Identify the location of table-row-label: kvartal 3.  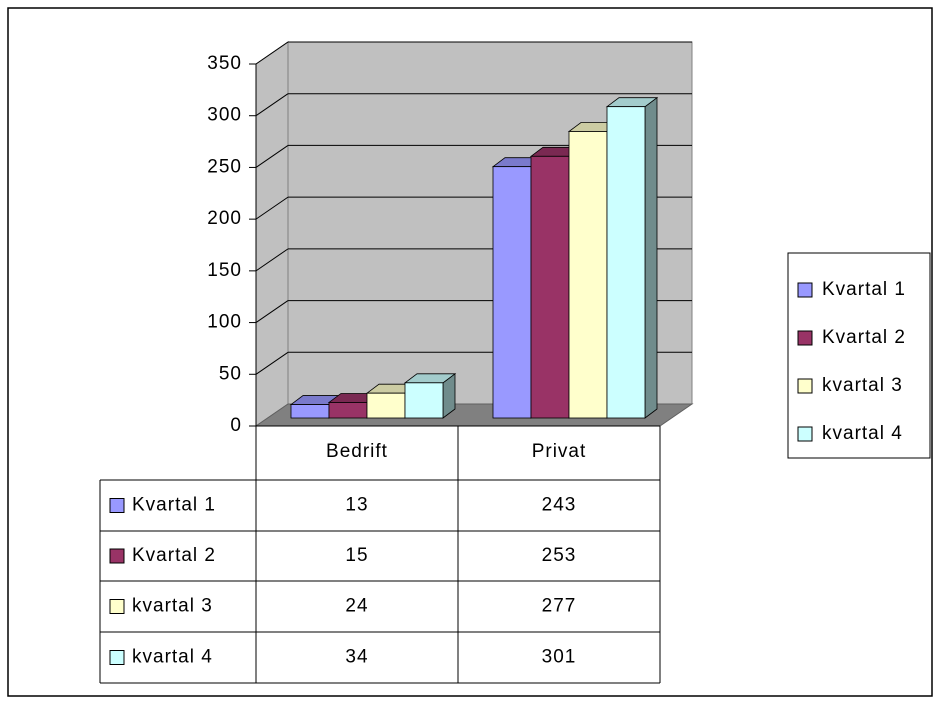
(172, 606).